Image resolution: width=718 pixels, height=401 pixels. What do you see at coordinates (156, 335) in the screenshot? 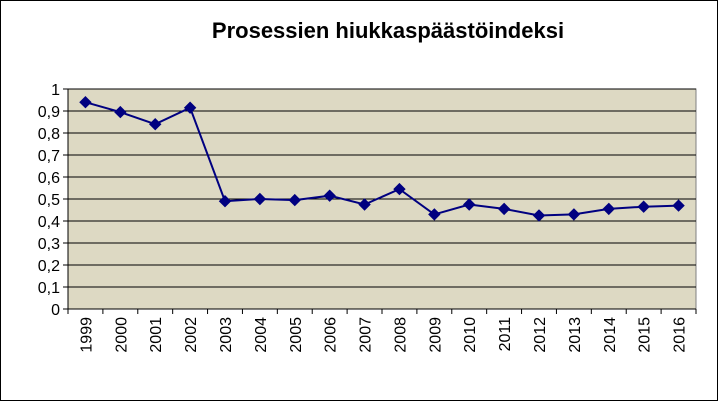
I see `x-tick-label: 2001` at bounding box center [156, 335].